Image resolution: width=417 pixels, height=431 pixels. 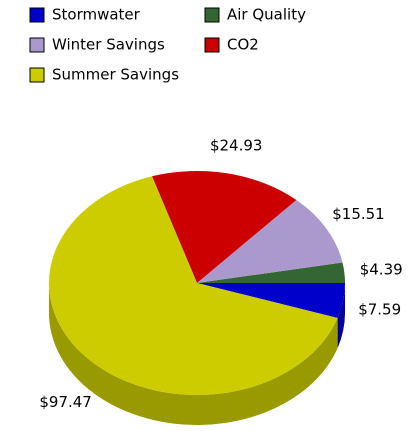 I want to click on value-label: $15.51, so click(x=358, y=214).